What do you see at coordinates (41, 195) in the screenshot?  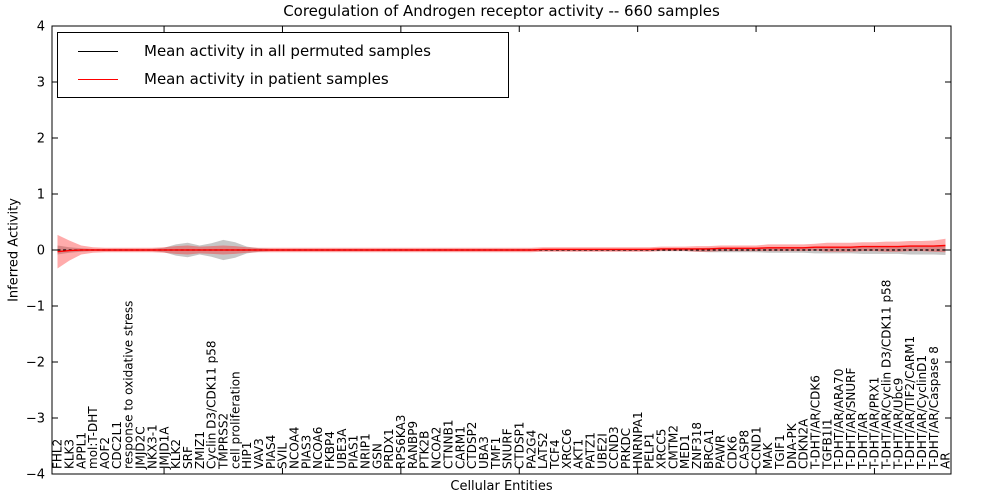 I see `y-tick-label: 1` at bounding box center [41, 195].